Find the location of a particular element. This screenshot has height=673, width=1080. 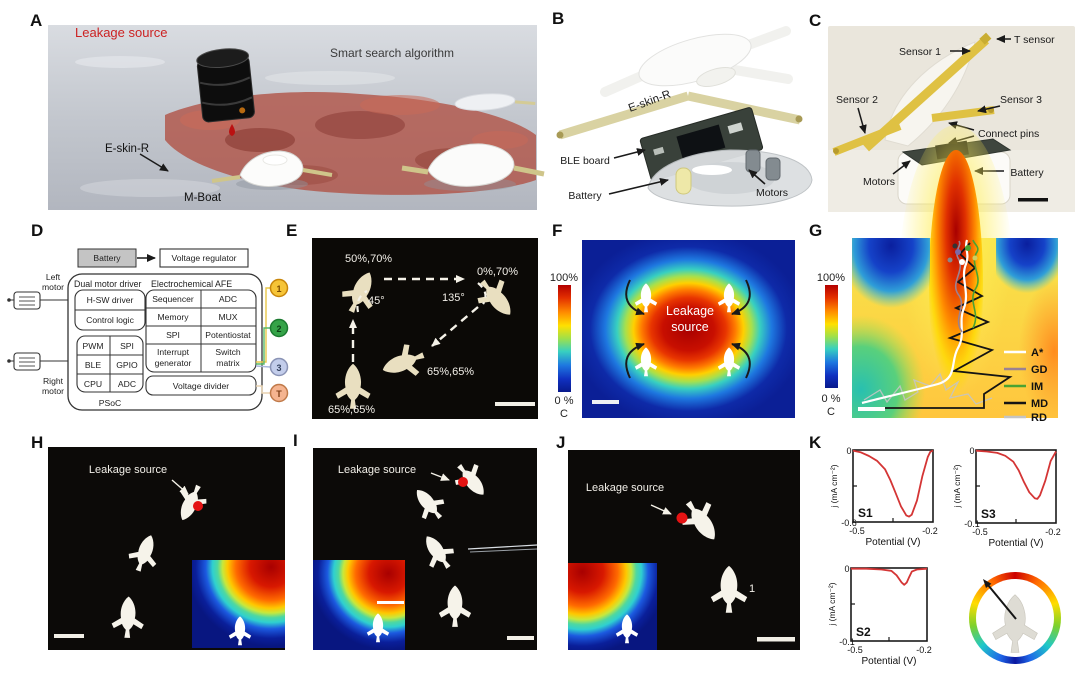

panel-letter-h: H is located at coordinates (37, 442).